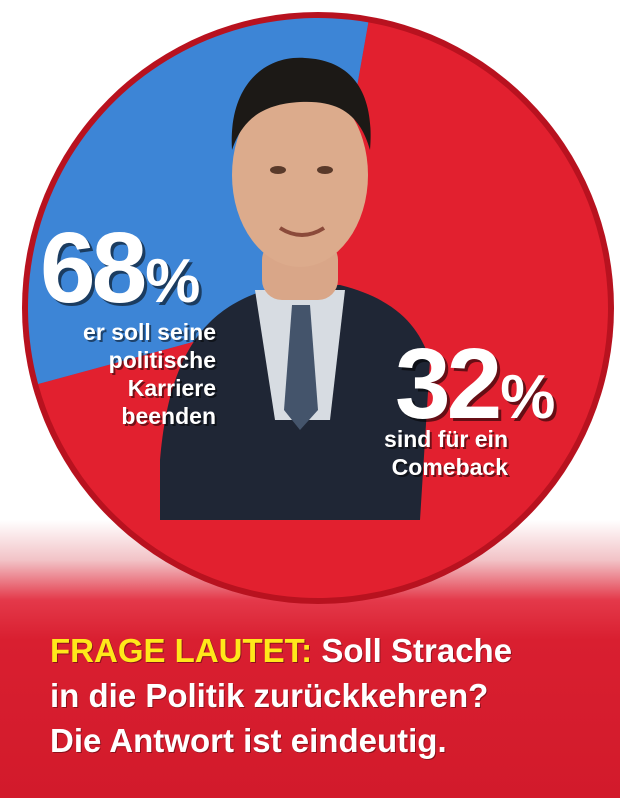  What do you see at coordinates (173, 281) in the screenshot?
I see `percentage-68-sign: %` at bounding box center [173, 281].